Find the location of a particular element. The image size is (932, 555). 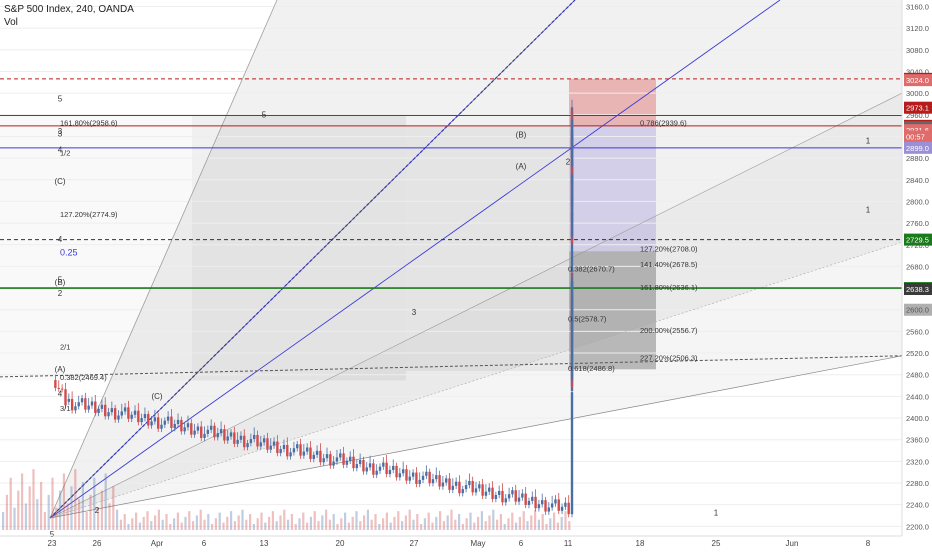

wave-label: 4 is located at coordinates (60, 239).